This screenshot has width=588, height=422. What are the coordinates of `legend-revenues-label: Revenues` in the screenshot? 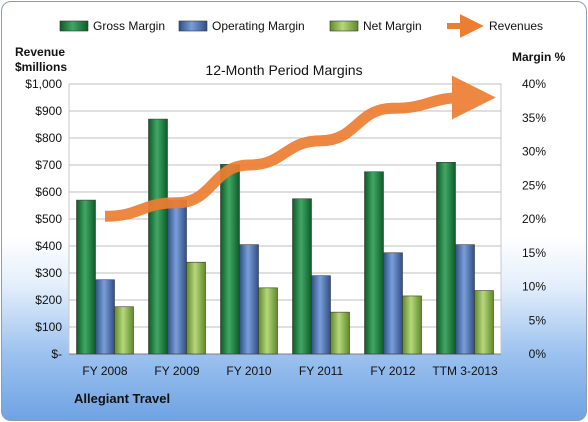 It's located at (516, 26).